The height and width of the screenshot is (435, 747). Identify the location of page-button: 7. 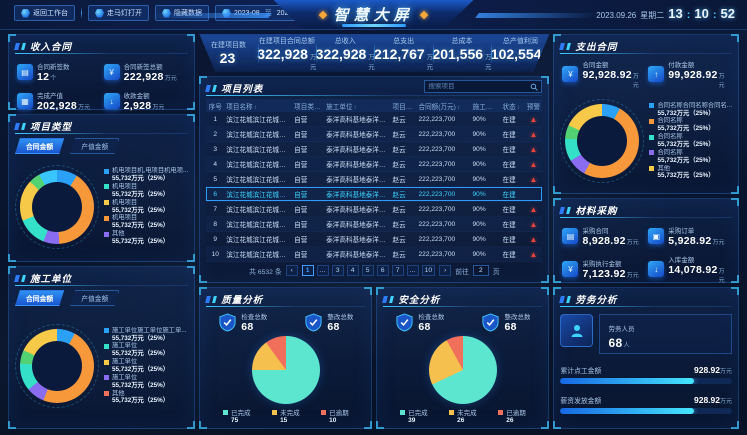
(397, 270).